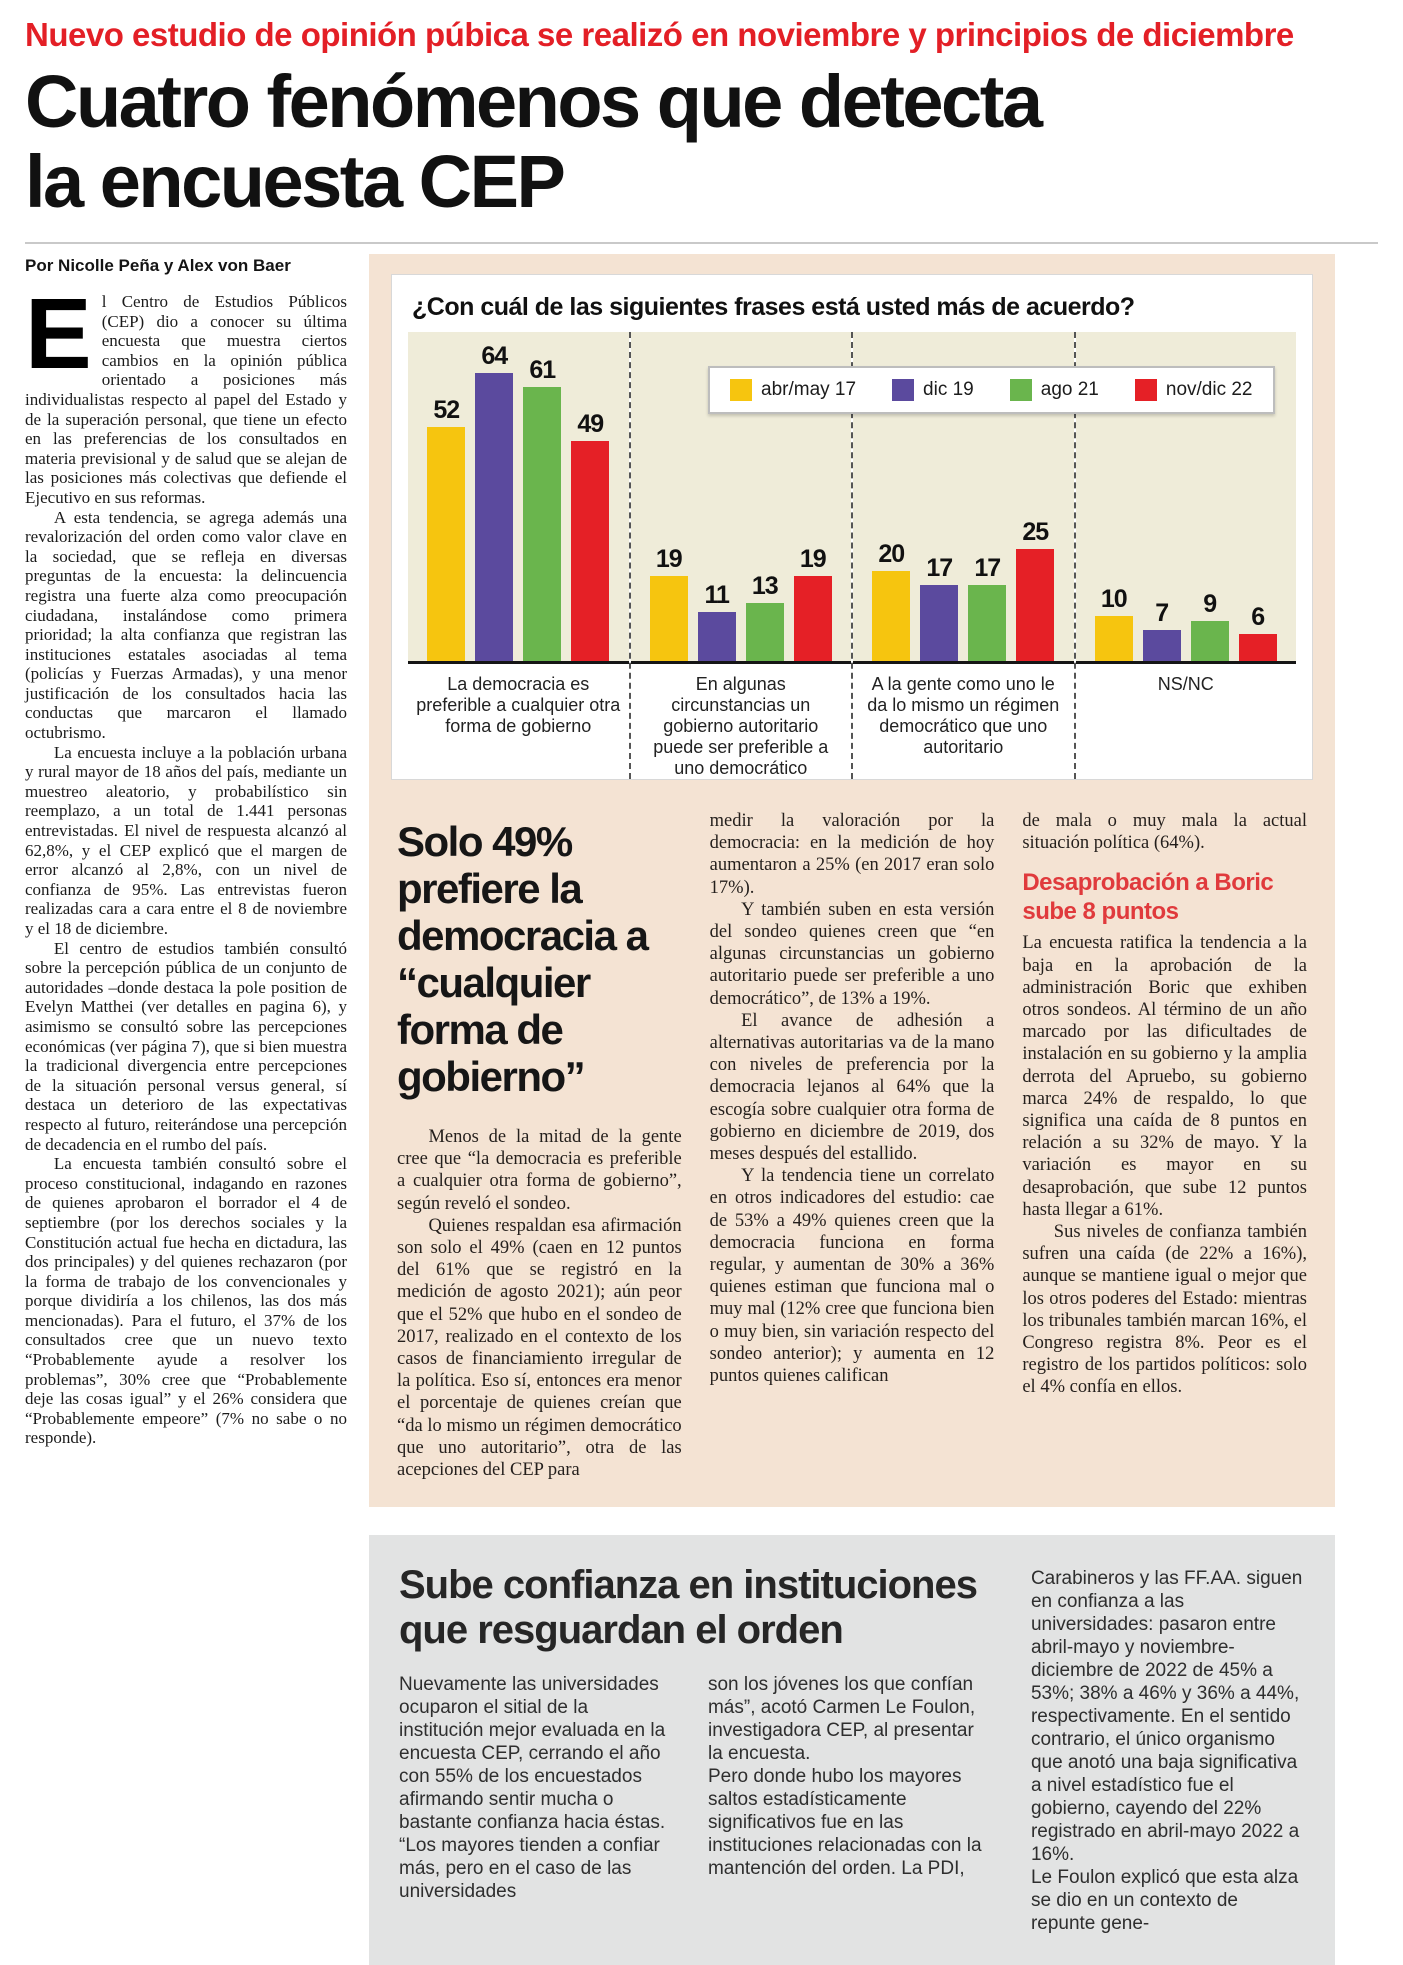 The height and width of the screenshot is (1965, 1403). I want to click on chart-legend: abr/may 17 dic 19 ago 21 nov/dic 22, so click(991, 390).